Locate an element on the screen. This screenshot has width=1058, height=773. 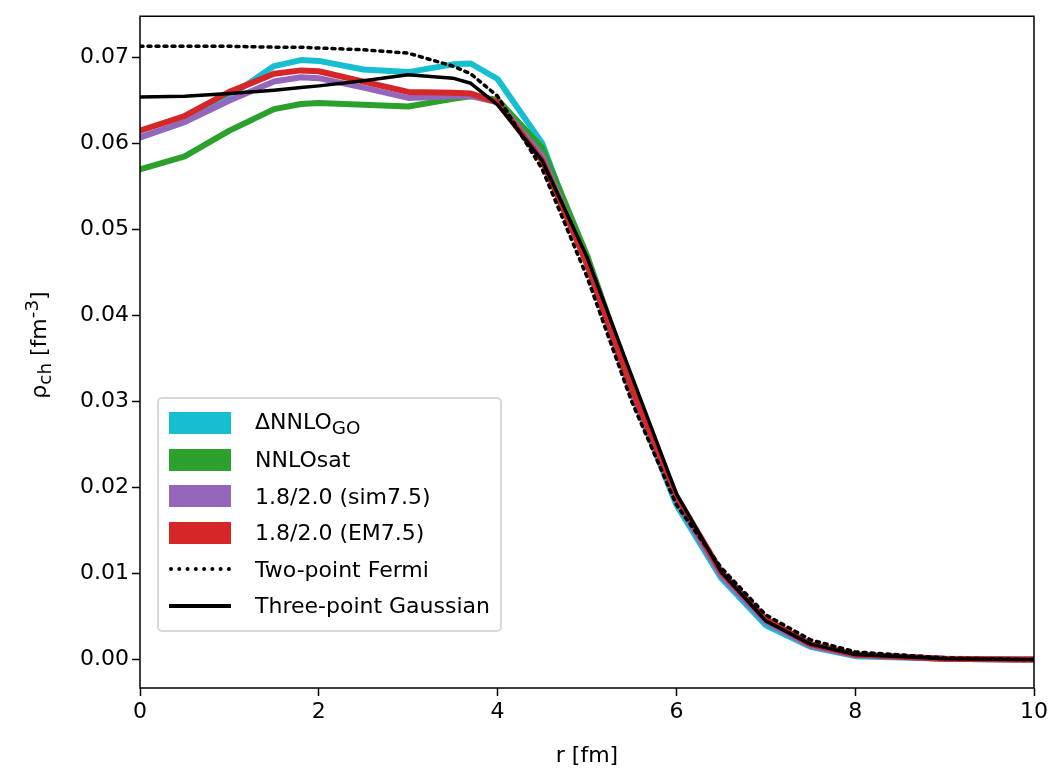
x-tick-label: 8 is located at coordinates (855, 710).